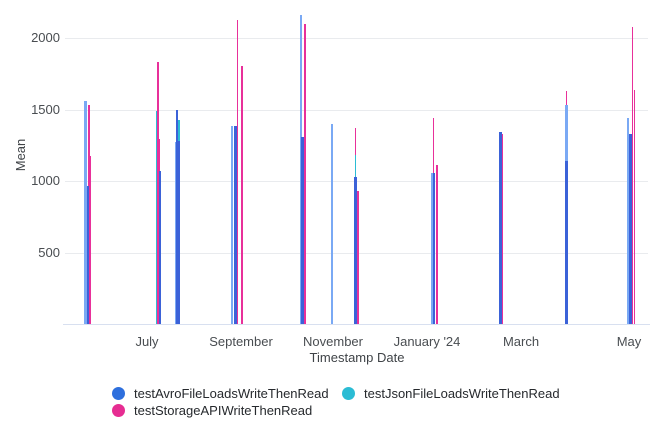 The height and width of the screenshot is (442, 650). What do you see at coordinates (45, 37) in the screenshot?
I see `y-tick-label: 2000` at bounding box center [45, 37].